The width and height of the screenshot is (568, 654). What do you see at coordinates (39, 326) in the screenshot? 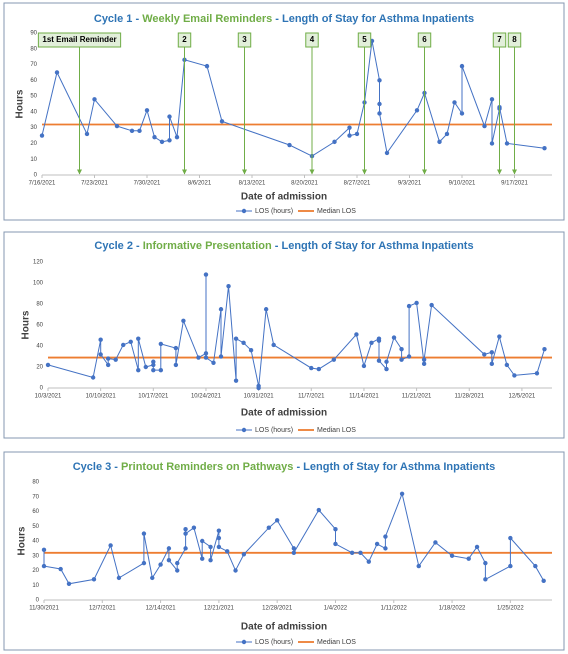
I see `y-tick-label: 60` at bounding box center [39, 326].